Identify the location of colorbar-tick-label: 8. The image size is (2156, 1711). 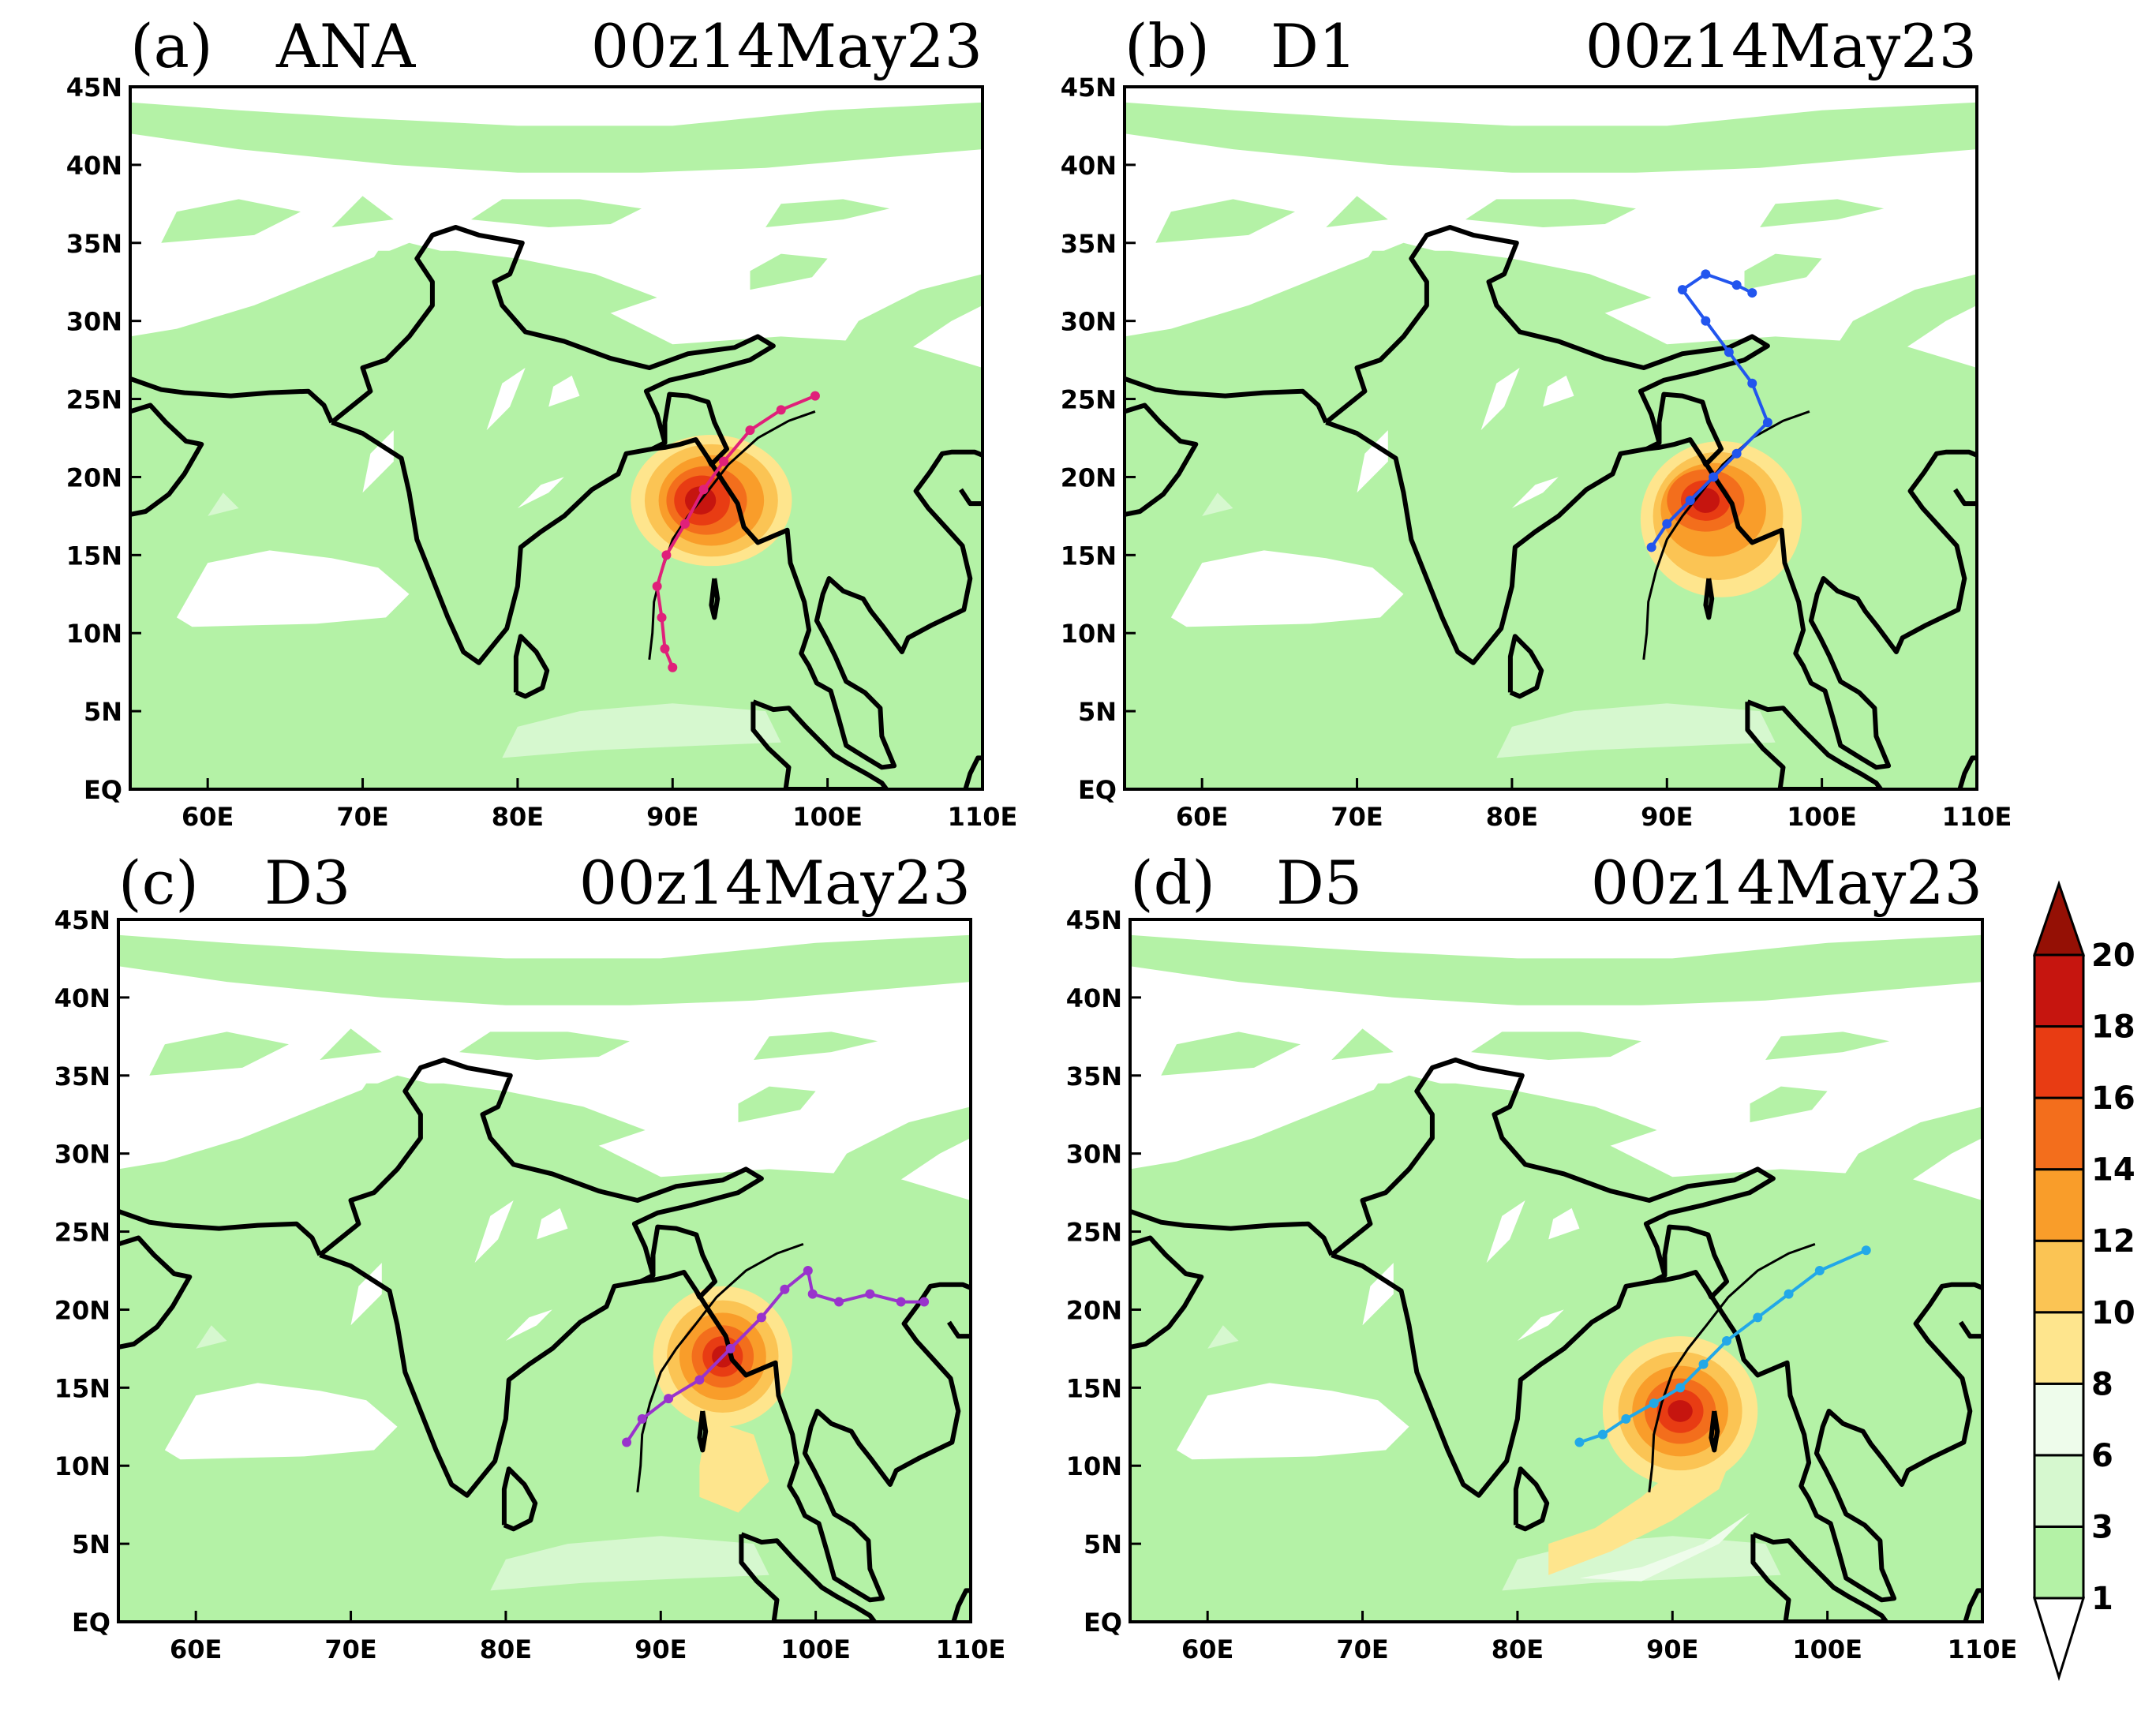
(2102, 1384).